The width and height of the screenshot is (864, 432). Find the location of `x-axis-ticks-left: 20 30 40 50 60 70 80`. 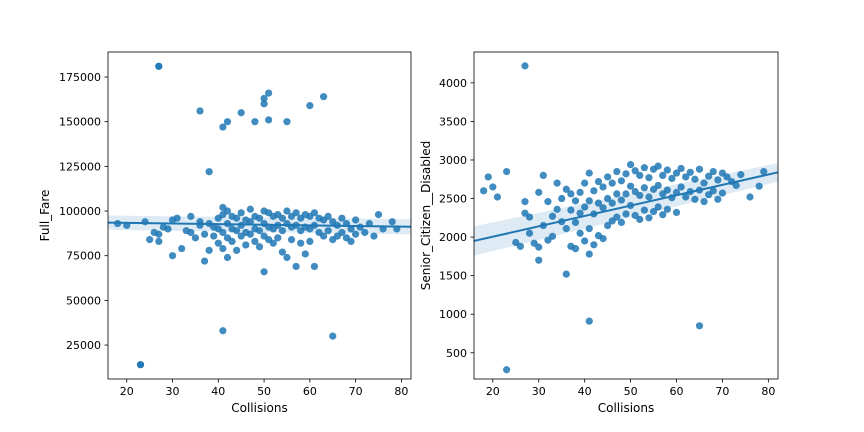

x-axis-ticks-left: 20 30 40 50 60 70 80 is located at coordinates (264, 388).